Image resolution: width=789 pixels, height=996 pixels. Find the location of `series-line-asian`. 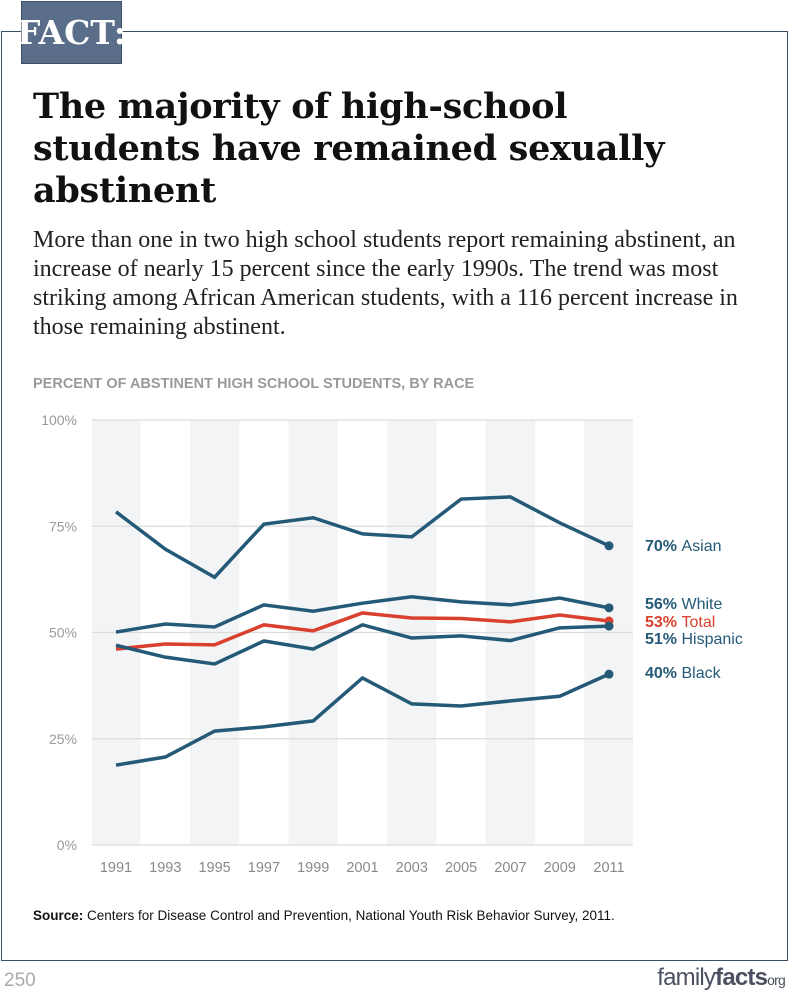

series-line-asian is located at coordinates (362, 537).